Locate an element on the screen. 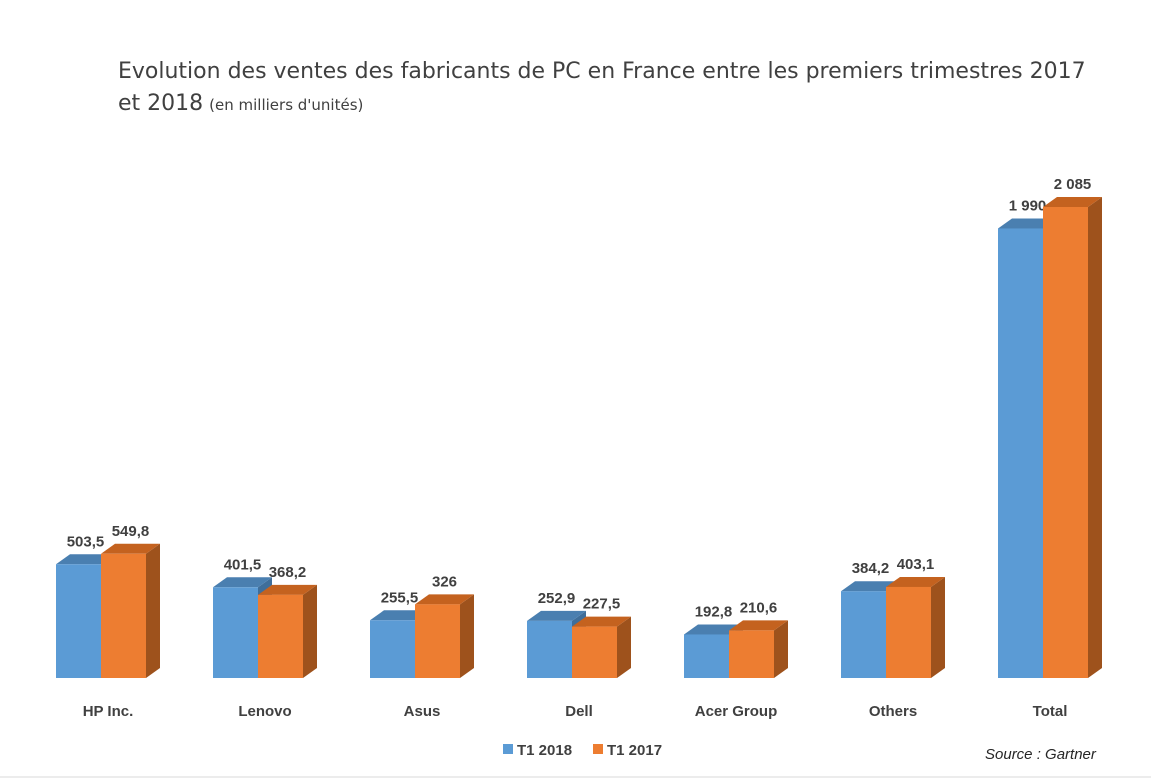  data-label: 252,9 is located at coordinates (557, 598).